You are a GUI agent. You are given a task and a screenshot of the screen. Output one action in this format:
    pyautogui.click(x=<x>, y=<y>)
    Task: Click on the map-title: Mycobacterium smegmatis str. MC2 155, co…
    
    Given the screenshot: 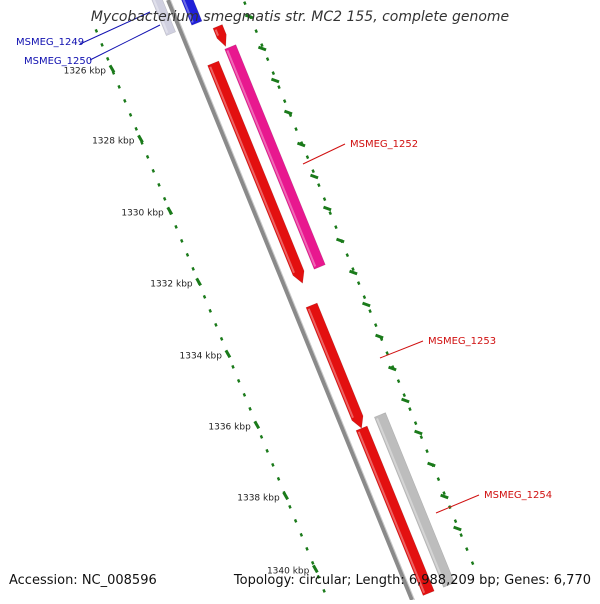 What is the action you would take?
    pyautogui.click(x=300, y=17)
    